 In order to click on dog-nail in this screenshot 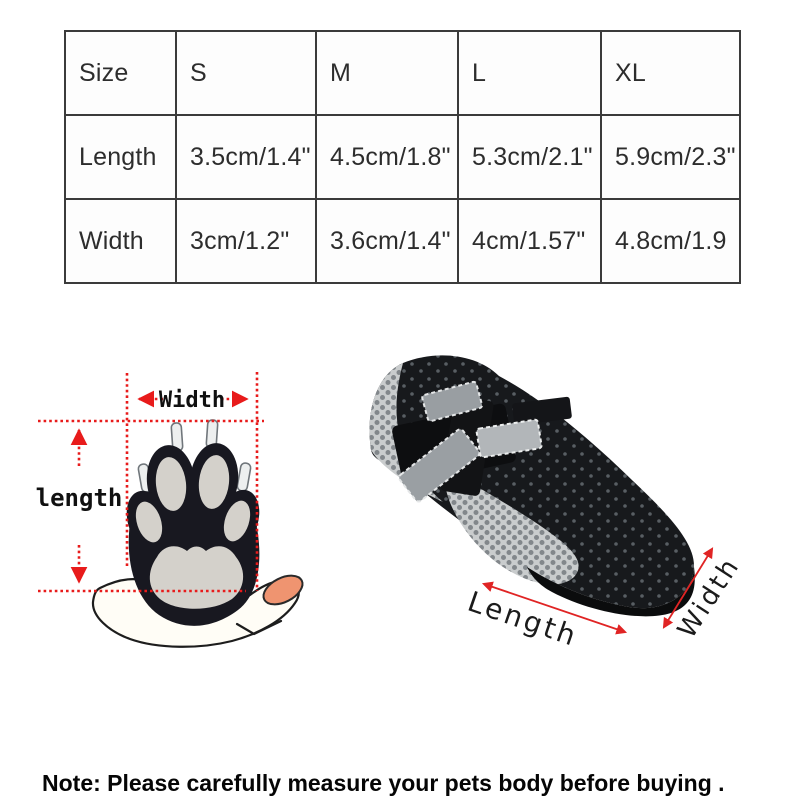, I will do `click(283, 590)`.